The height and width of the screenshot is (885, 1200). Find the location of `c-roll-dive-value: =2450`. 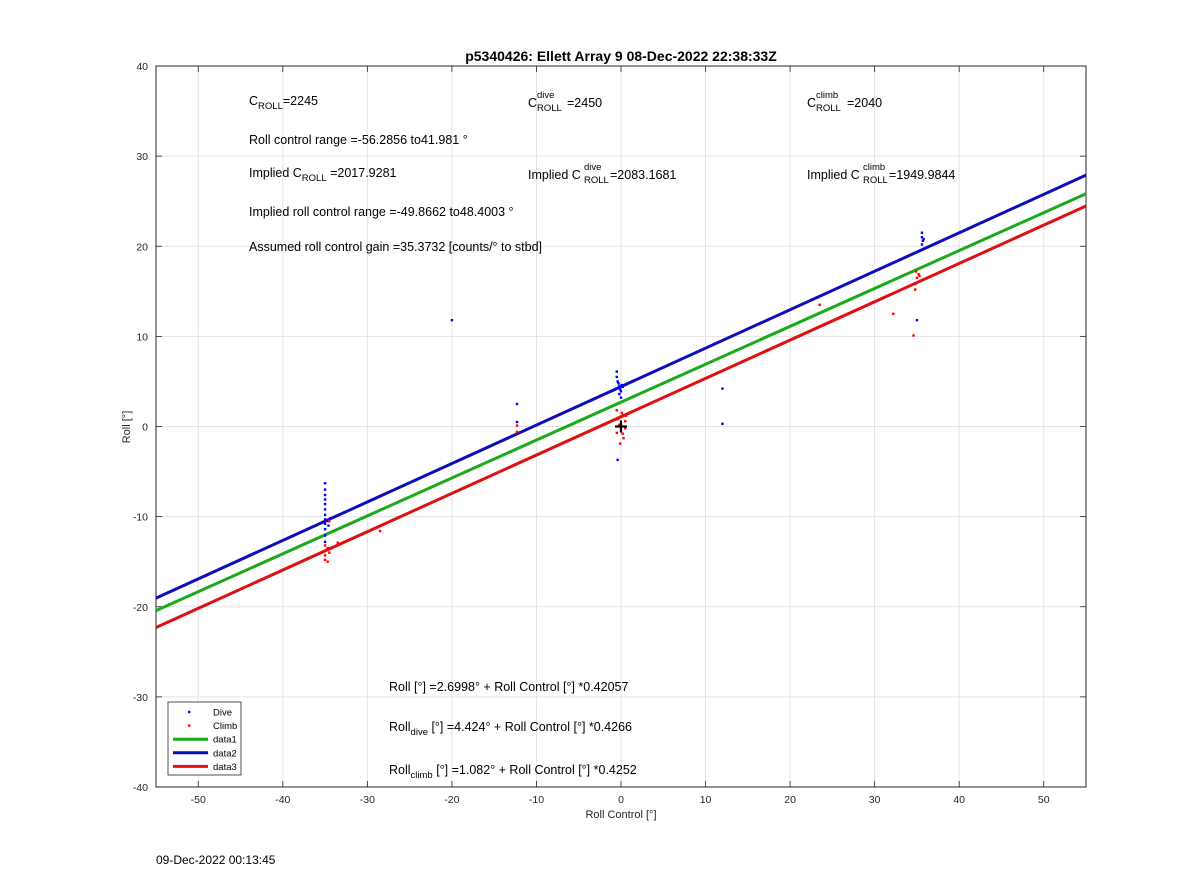

c-roll-dive-value: =2450 is located at coordinates (584, 103).